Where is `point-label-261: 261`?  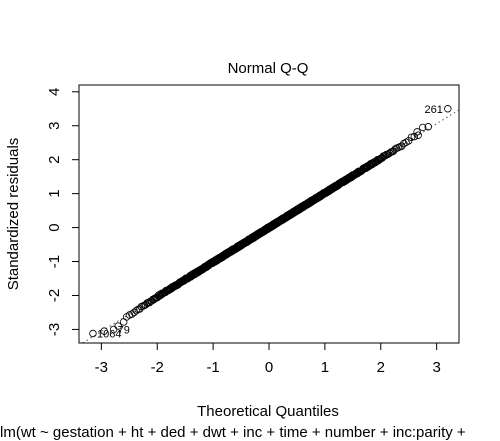 point-label-261: 261 is located at coordinates (433, 110).